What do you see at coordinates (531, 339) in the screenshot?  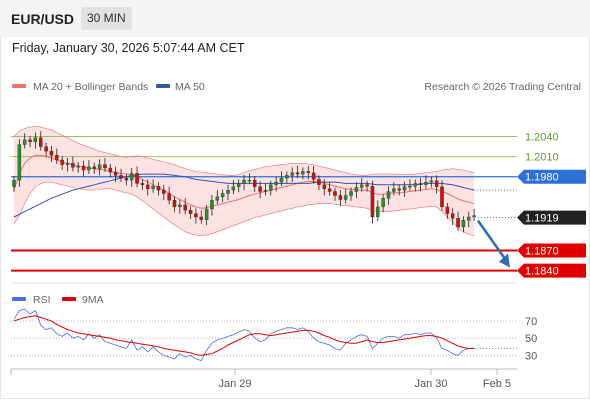 I see `rsi-tick-50: 50` at bounding box center [531, 339].